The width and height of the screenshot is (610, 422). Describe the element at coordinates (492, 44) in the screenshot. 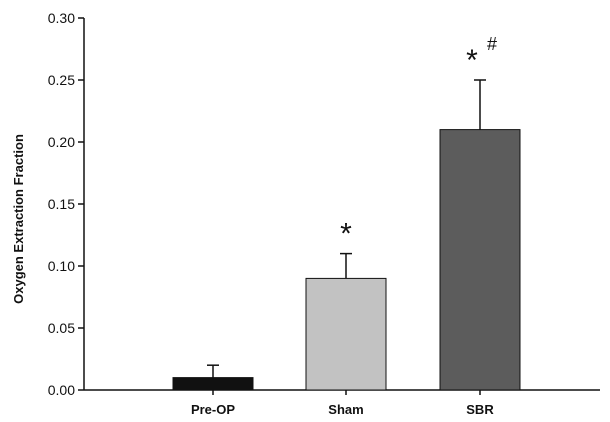

I see `annotation-sbr-hash: #` at that location.